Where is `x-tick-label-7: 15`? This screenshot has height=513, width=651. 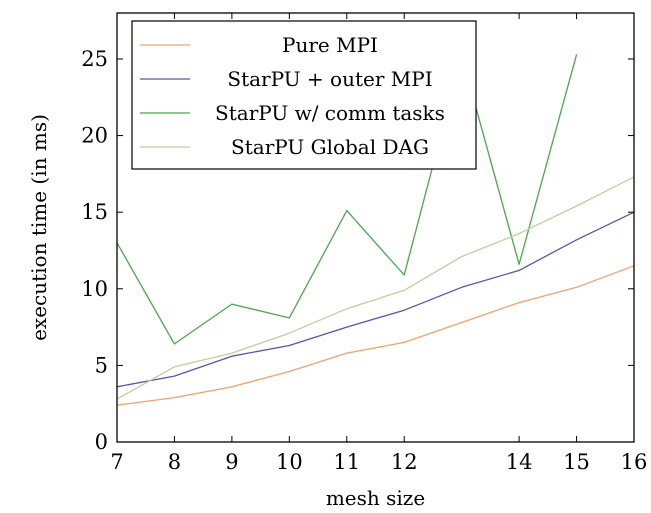
x-tick-label-7: 15 is located at coordinates (576, 462).